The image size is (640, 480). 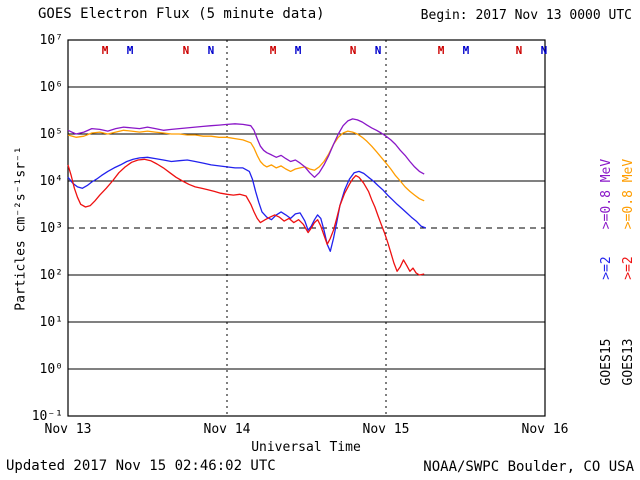 What do you see at coordinates (51, 87) in the screenshot?
I see `y-tick-label: 10⁶` at bounding box center [51, 87].